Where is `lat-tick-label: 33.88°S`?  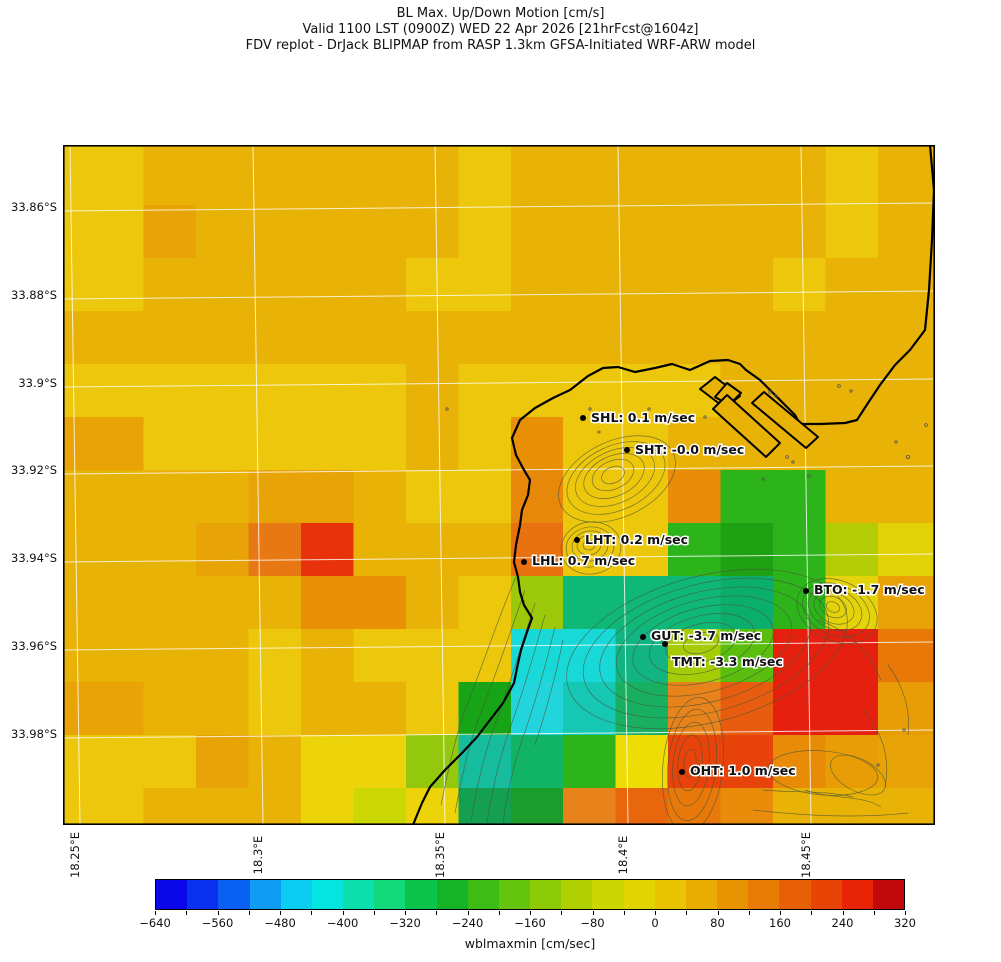 lat-tick-label: 33.88°S is located at coordinates (34, 295).